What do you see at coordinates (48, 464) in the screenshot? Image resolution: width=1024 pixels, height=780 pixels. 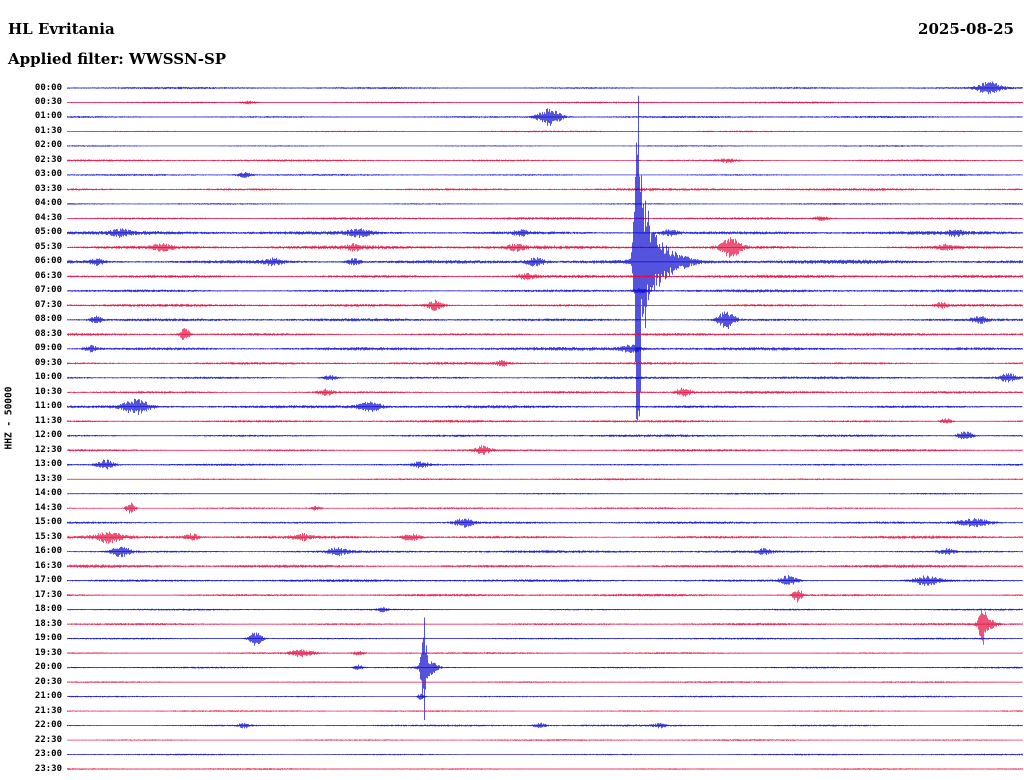 I see `trace-time-label: 13:00` at bounding box center [48, 464].